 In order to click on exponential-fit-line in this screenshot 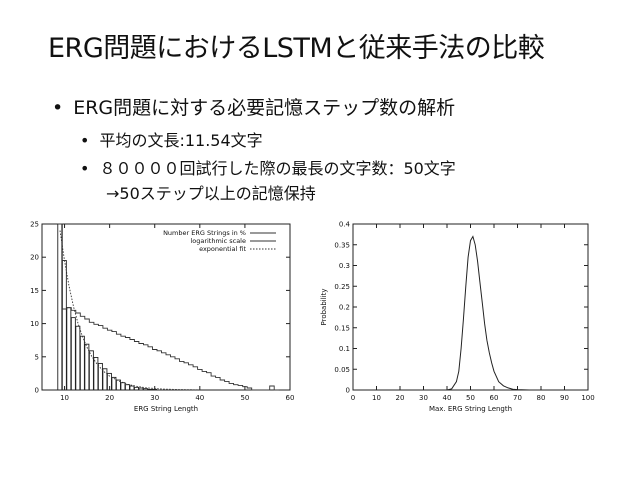, I will do `click(129, 310)`.